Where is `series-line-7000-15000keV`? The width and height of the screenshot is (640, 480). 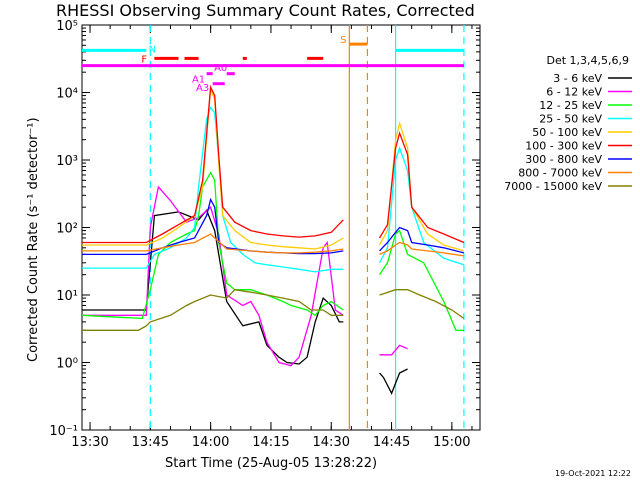 series-line-7000-15000keV is located at coordinates (273, 310).